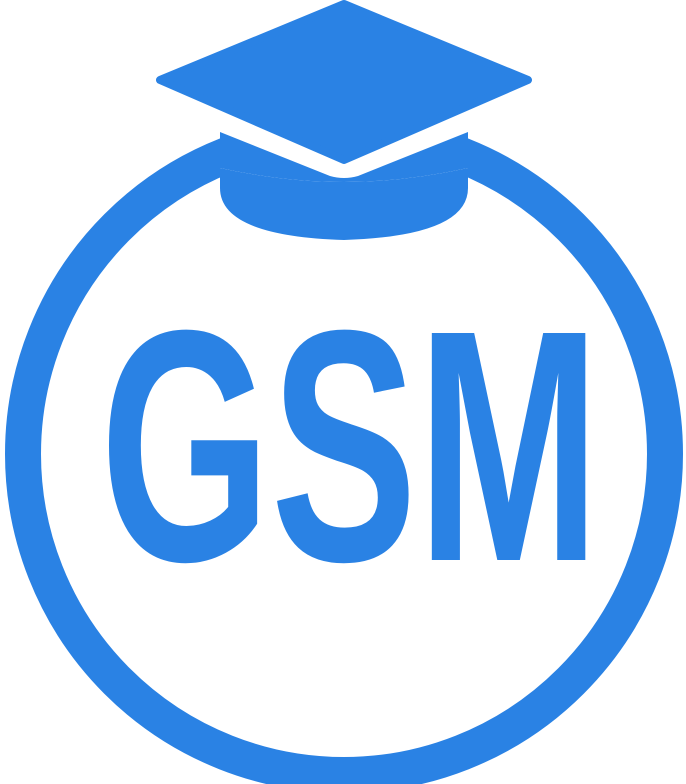 The height and width of the screenshot is (784, 686). Describe the element at coordinates (344, 82) in the screenshot. I see `cap-top` at that location.